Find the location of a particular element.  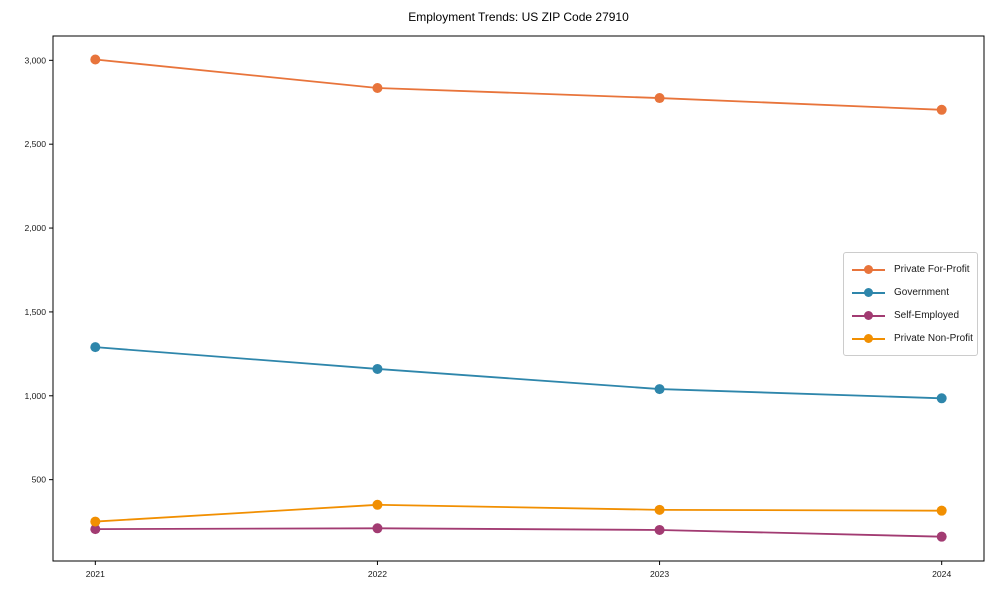

legend-label: Private Non-Profit is located at coordinates (933, 338).